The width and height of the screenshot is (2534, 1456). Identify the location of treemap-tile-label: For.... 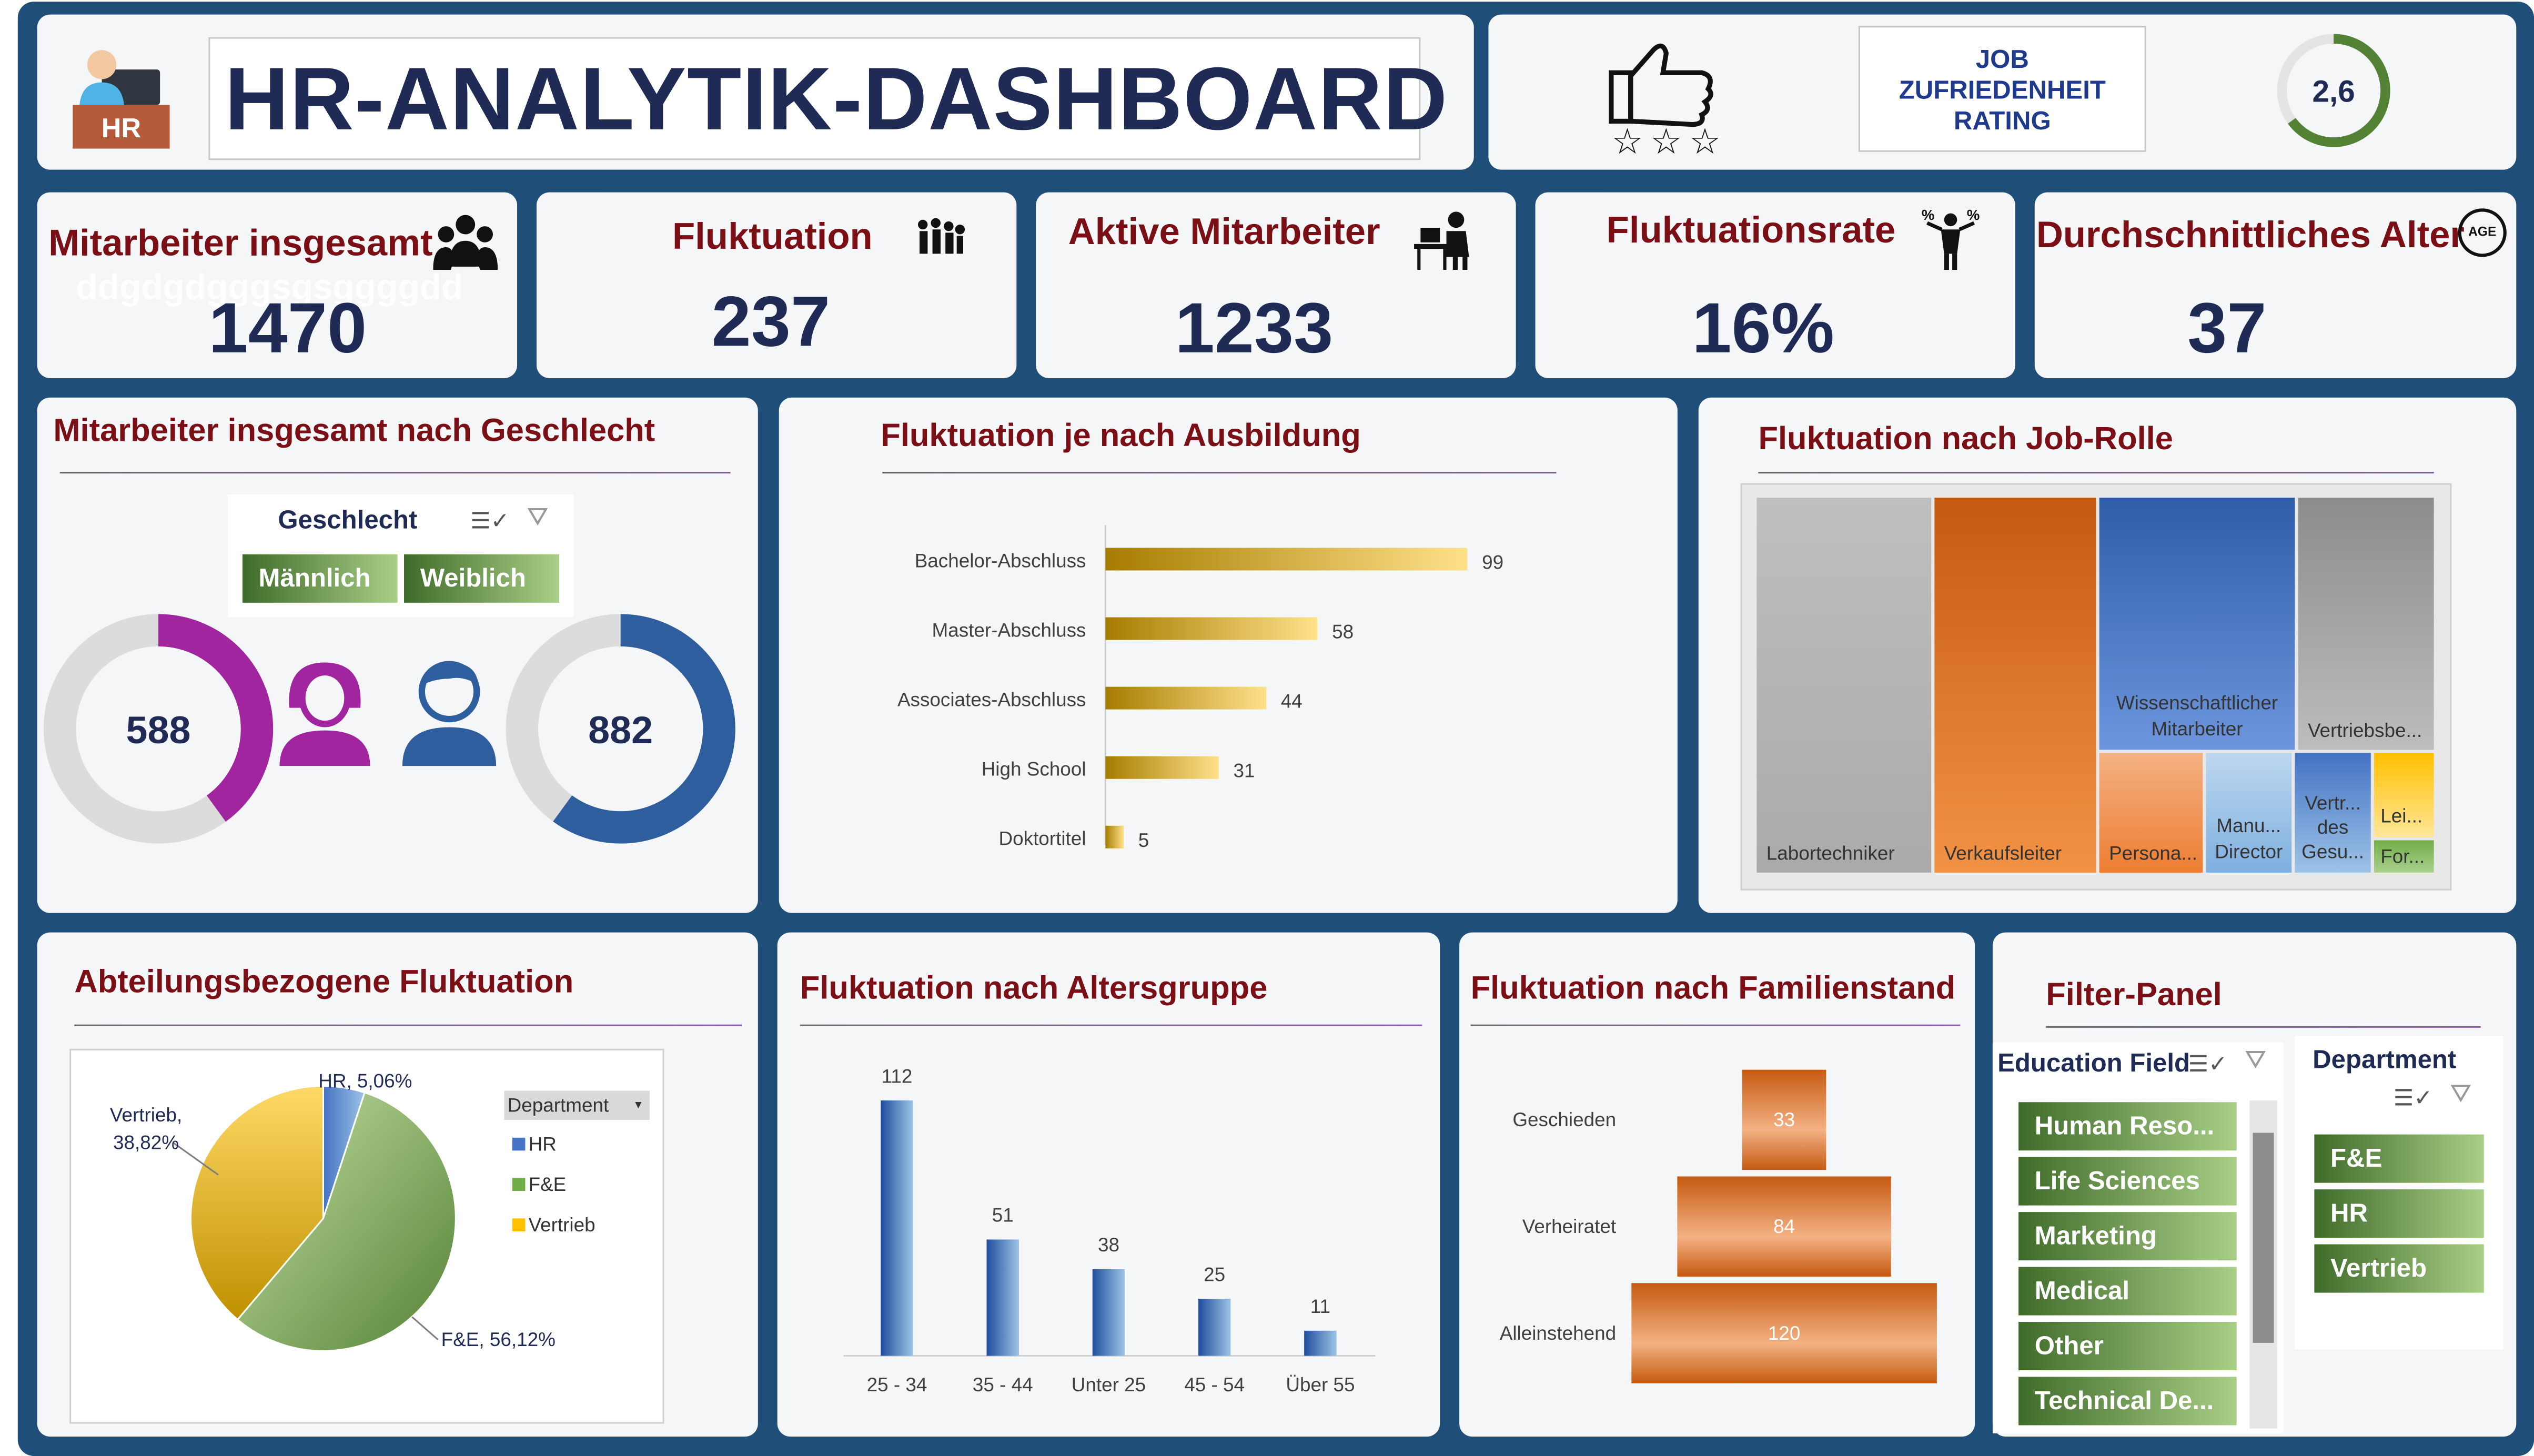
(2402, 856).